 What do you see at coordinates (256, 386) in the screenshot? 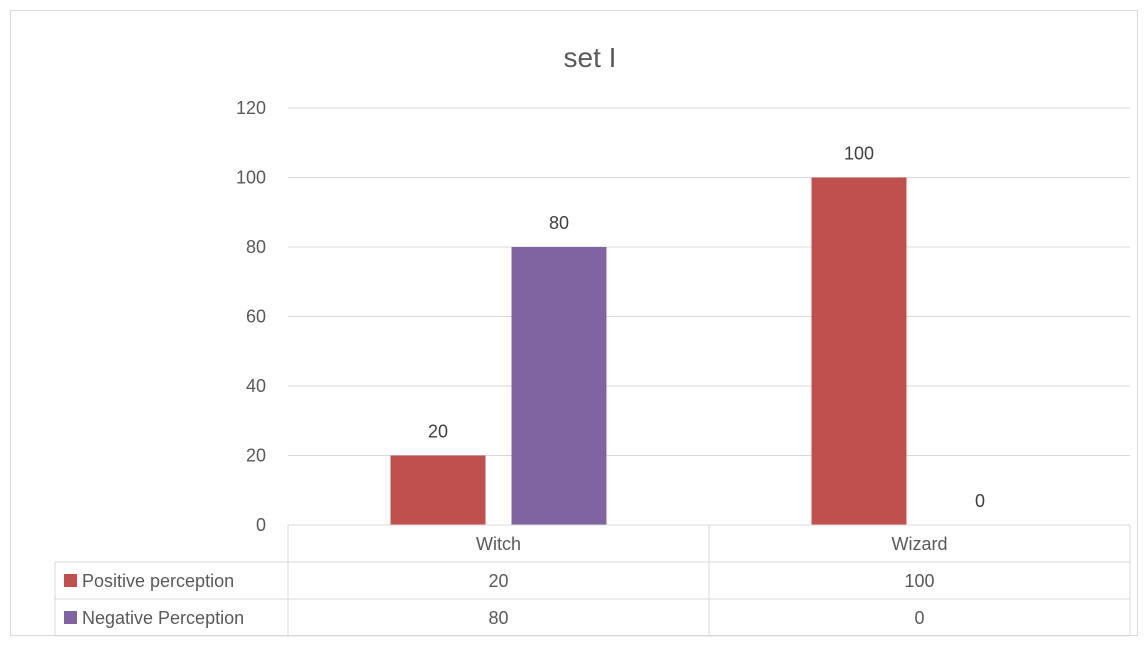
I see `y-tick-label: 40` at bounding box center [256, 386].